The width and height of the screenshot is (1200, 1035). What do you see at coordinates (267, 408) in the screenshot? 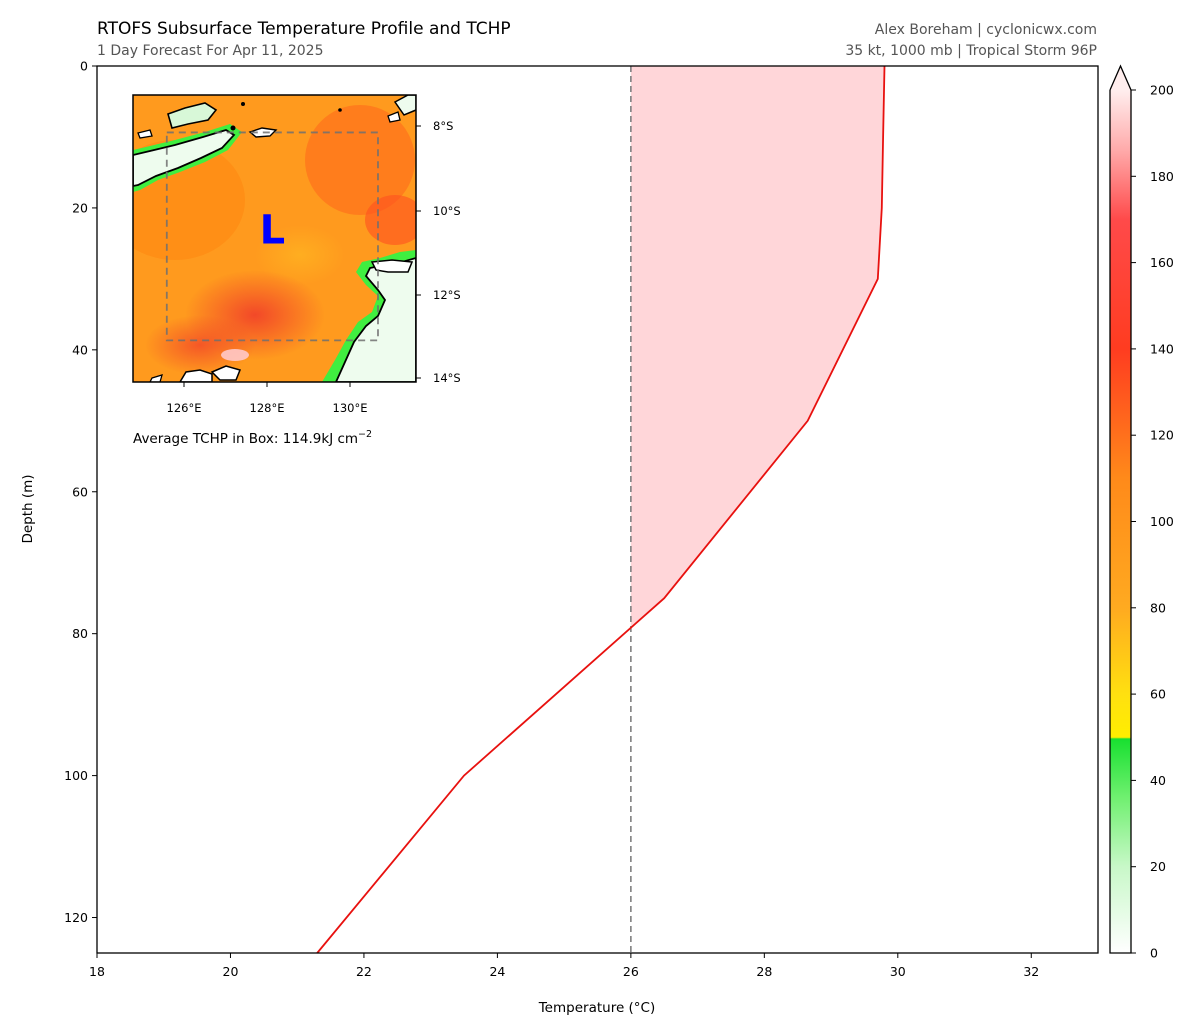
I see `inset-lon-tick: 128°E` at bounding box center [267, 408].